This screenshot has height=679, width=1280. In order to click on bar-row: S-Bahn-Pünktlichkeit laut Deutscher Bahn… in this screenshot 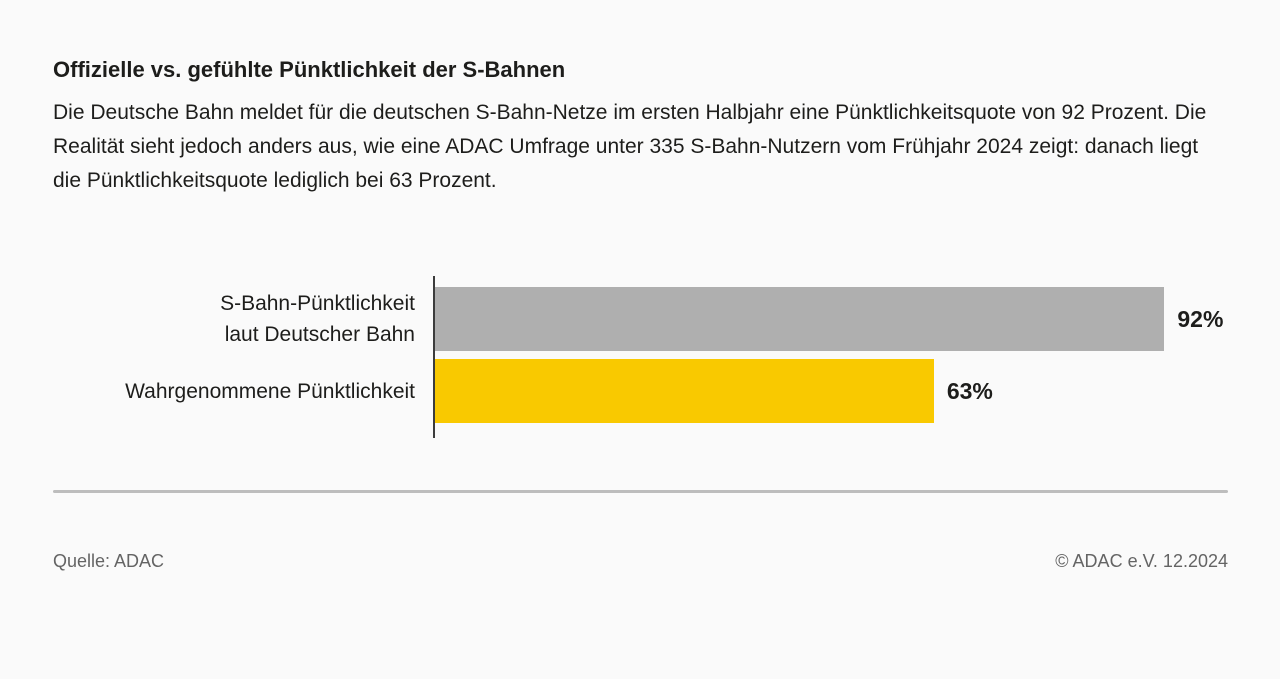, I will do `click(640, 319)`.